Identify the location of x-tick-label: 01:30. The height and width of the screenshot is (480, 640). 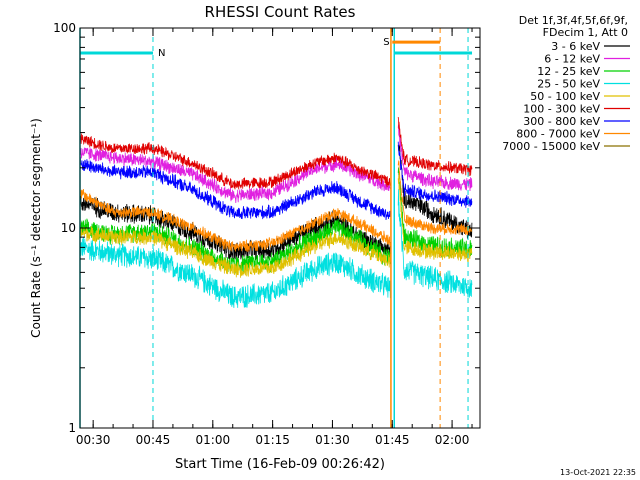
(332, 440).